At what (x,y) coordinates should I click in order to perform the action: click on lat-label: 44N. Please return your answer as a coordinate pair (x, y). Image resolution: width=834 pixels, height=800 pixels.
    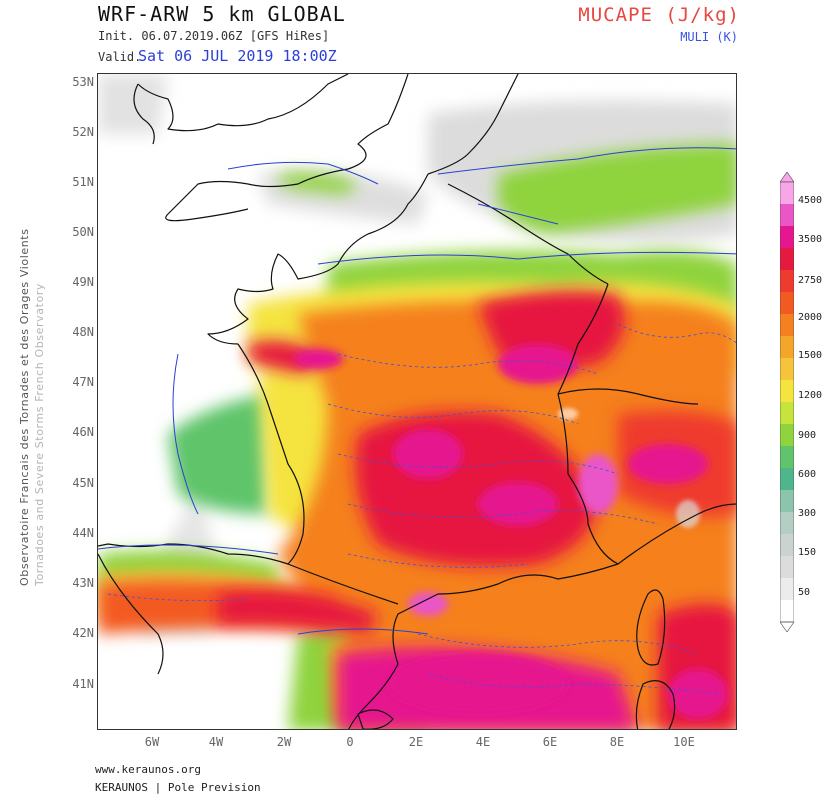
    Looking at the image, I should click on (83, 533).